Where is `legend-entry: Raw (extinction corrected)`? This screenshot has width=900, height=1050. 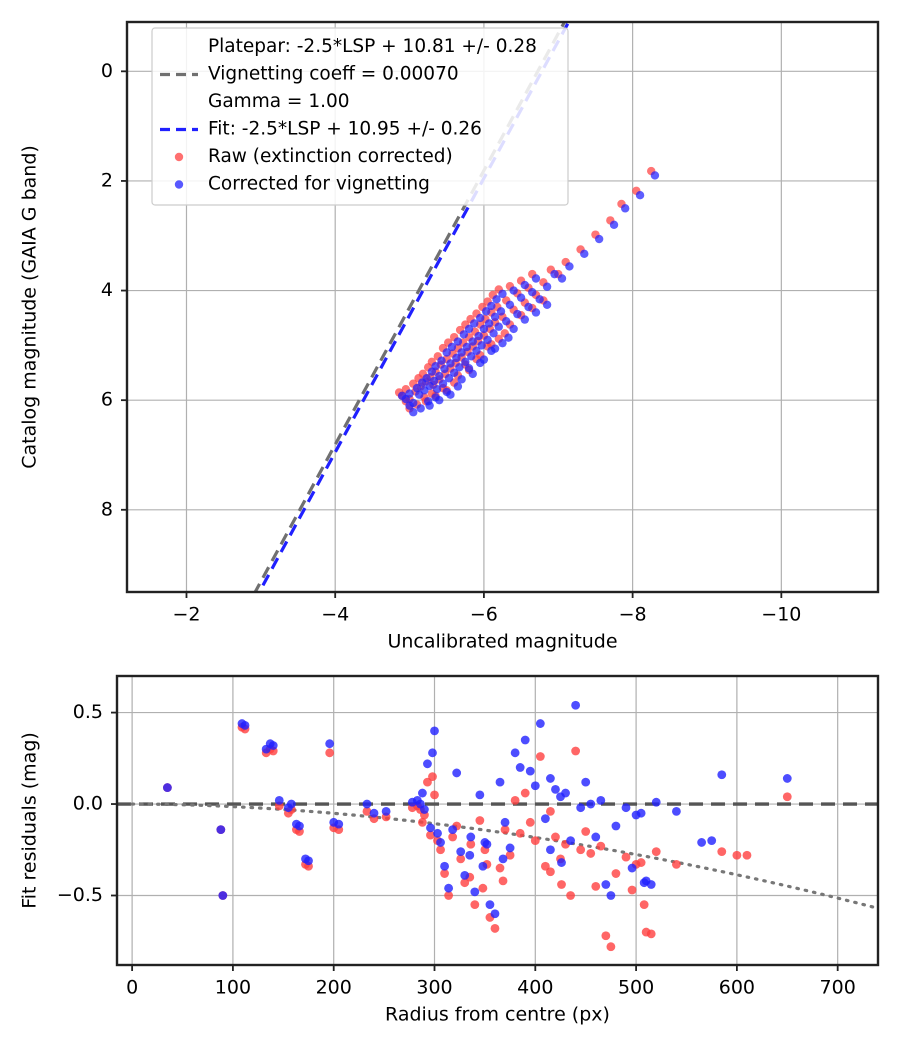 legend-entry: Raw (extinction corrected) is located at coordinates (313, 156).